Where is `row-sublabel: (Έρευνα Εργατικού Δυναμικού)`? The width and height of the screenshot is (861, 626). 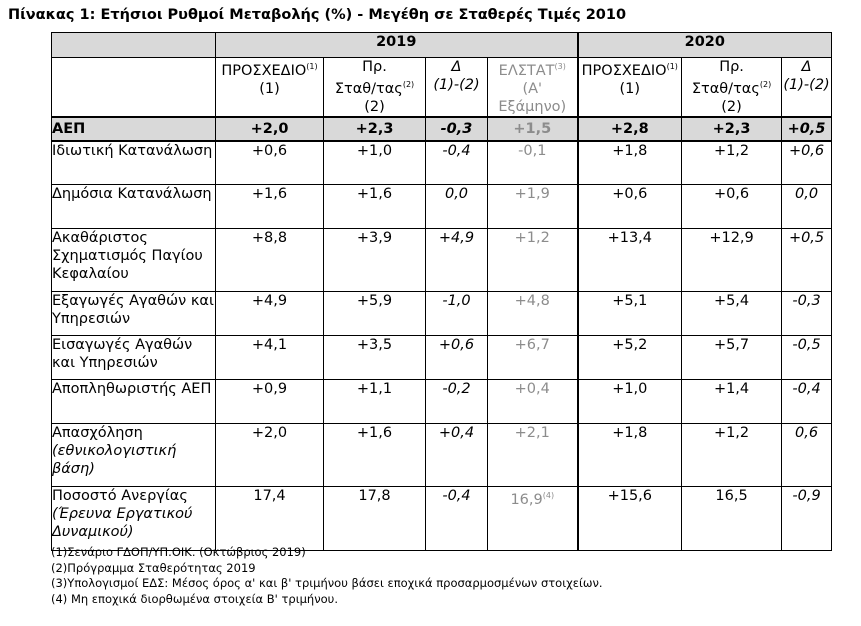 row-sublabel: (Έρευνα Εργατικού Δυναμικού) is located at coordinates (122, 523).